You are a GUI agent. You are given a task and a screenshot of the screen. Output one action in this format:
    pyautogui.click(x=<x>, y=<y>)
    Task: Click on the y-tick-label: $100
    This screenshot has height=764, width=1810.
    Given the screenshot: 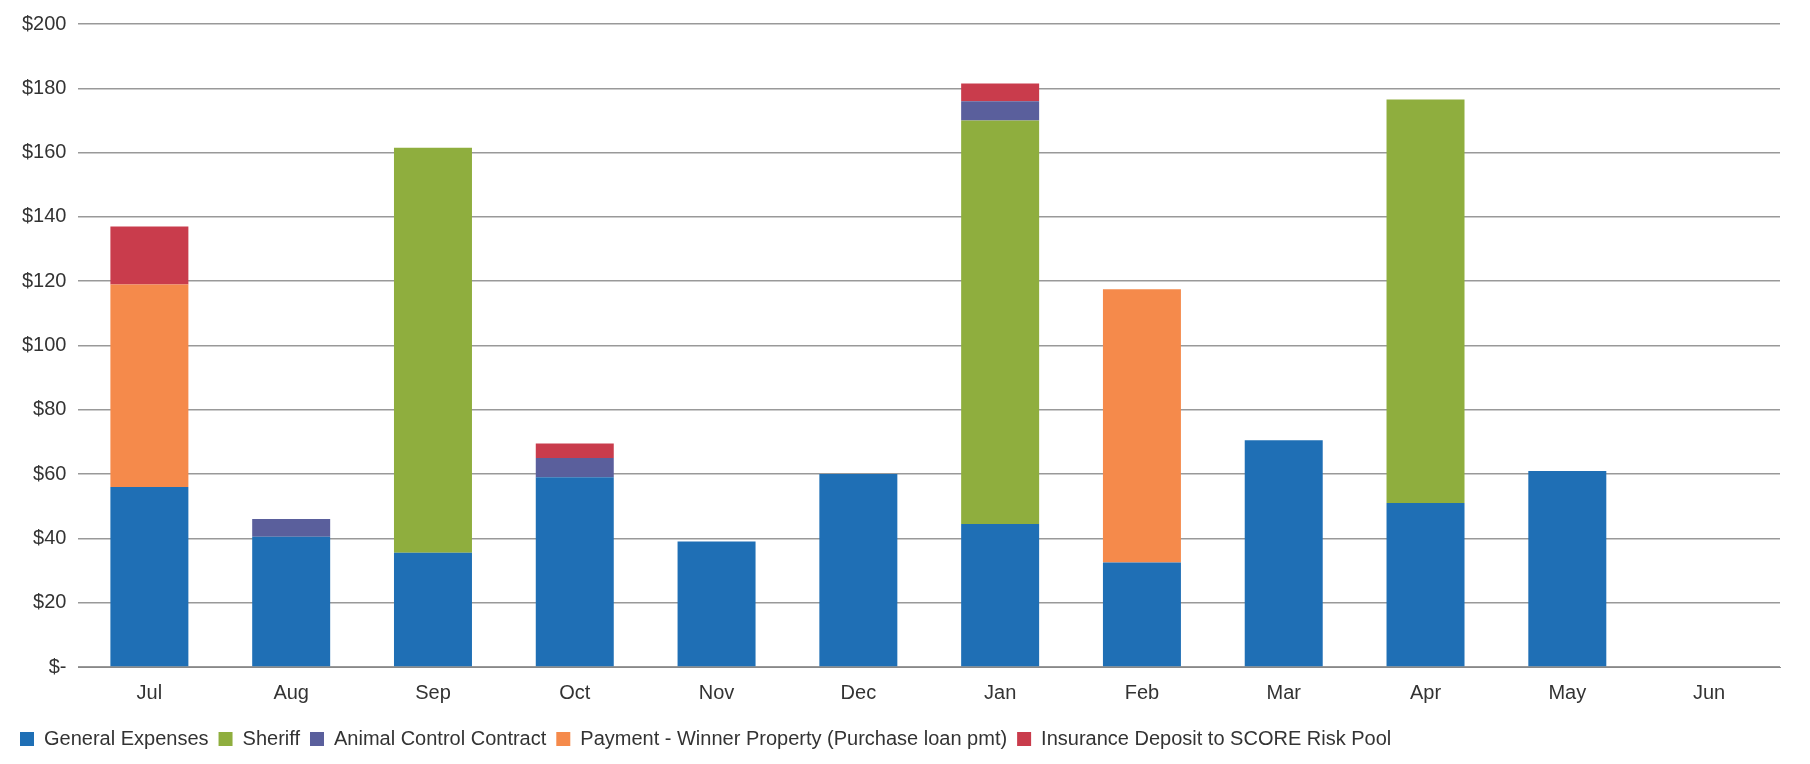 What is the action you would take?
    pyautogui.click(x=44, y=344)
    